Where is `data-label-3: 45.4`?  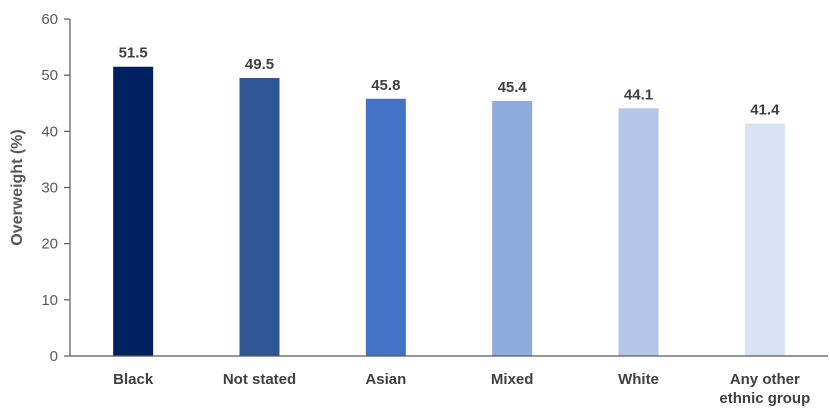
data-label-3: 45.4 is located at coordinates (513, 87).